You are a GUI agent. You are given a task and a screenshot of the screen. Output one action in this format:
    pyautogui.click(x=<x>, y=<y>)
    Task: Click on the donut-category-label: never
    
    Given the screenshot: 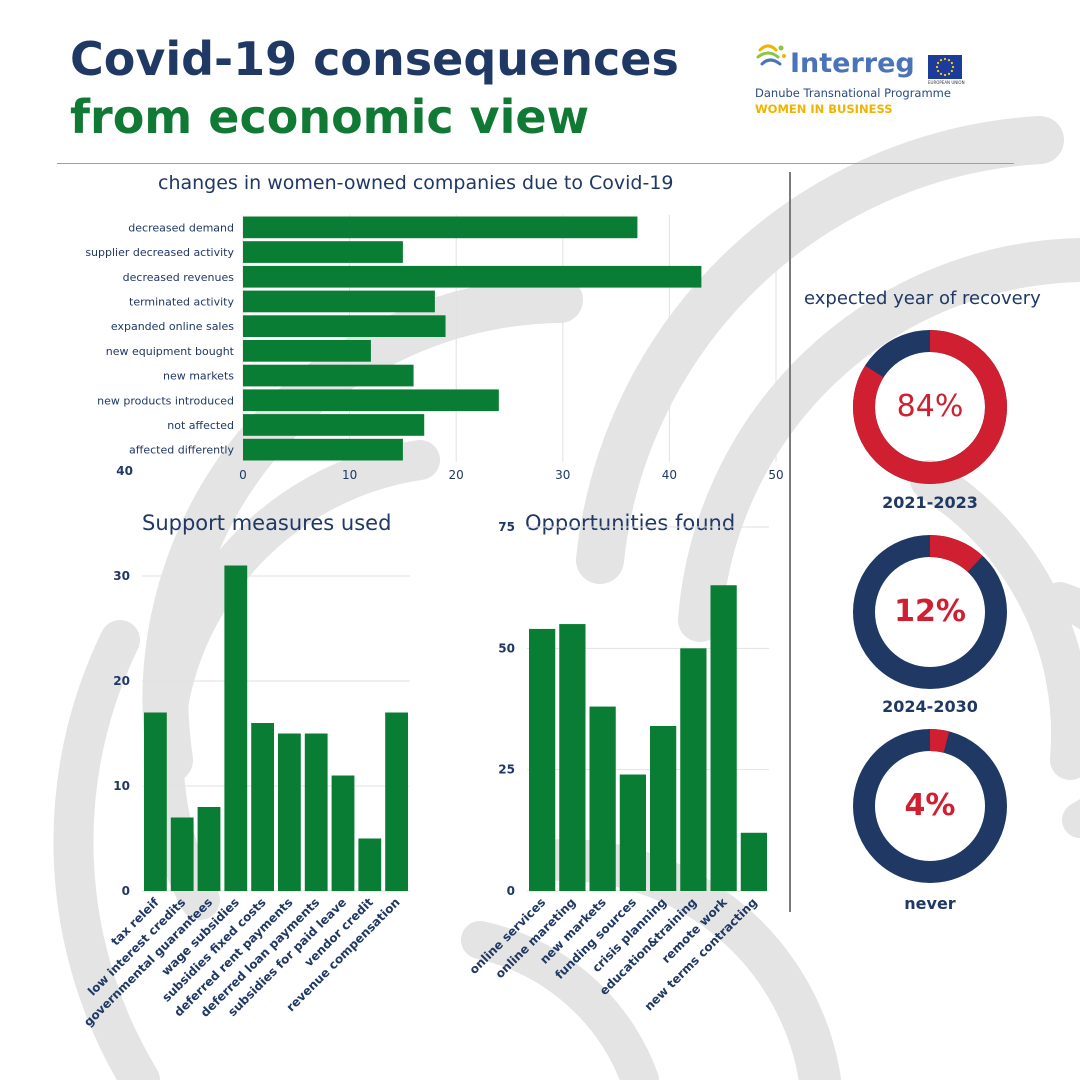 What is the action you would take?
    pyautogui.click(x=930, y=903)
    